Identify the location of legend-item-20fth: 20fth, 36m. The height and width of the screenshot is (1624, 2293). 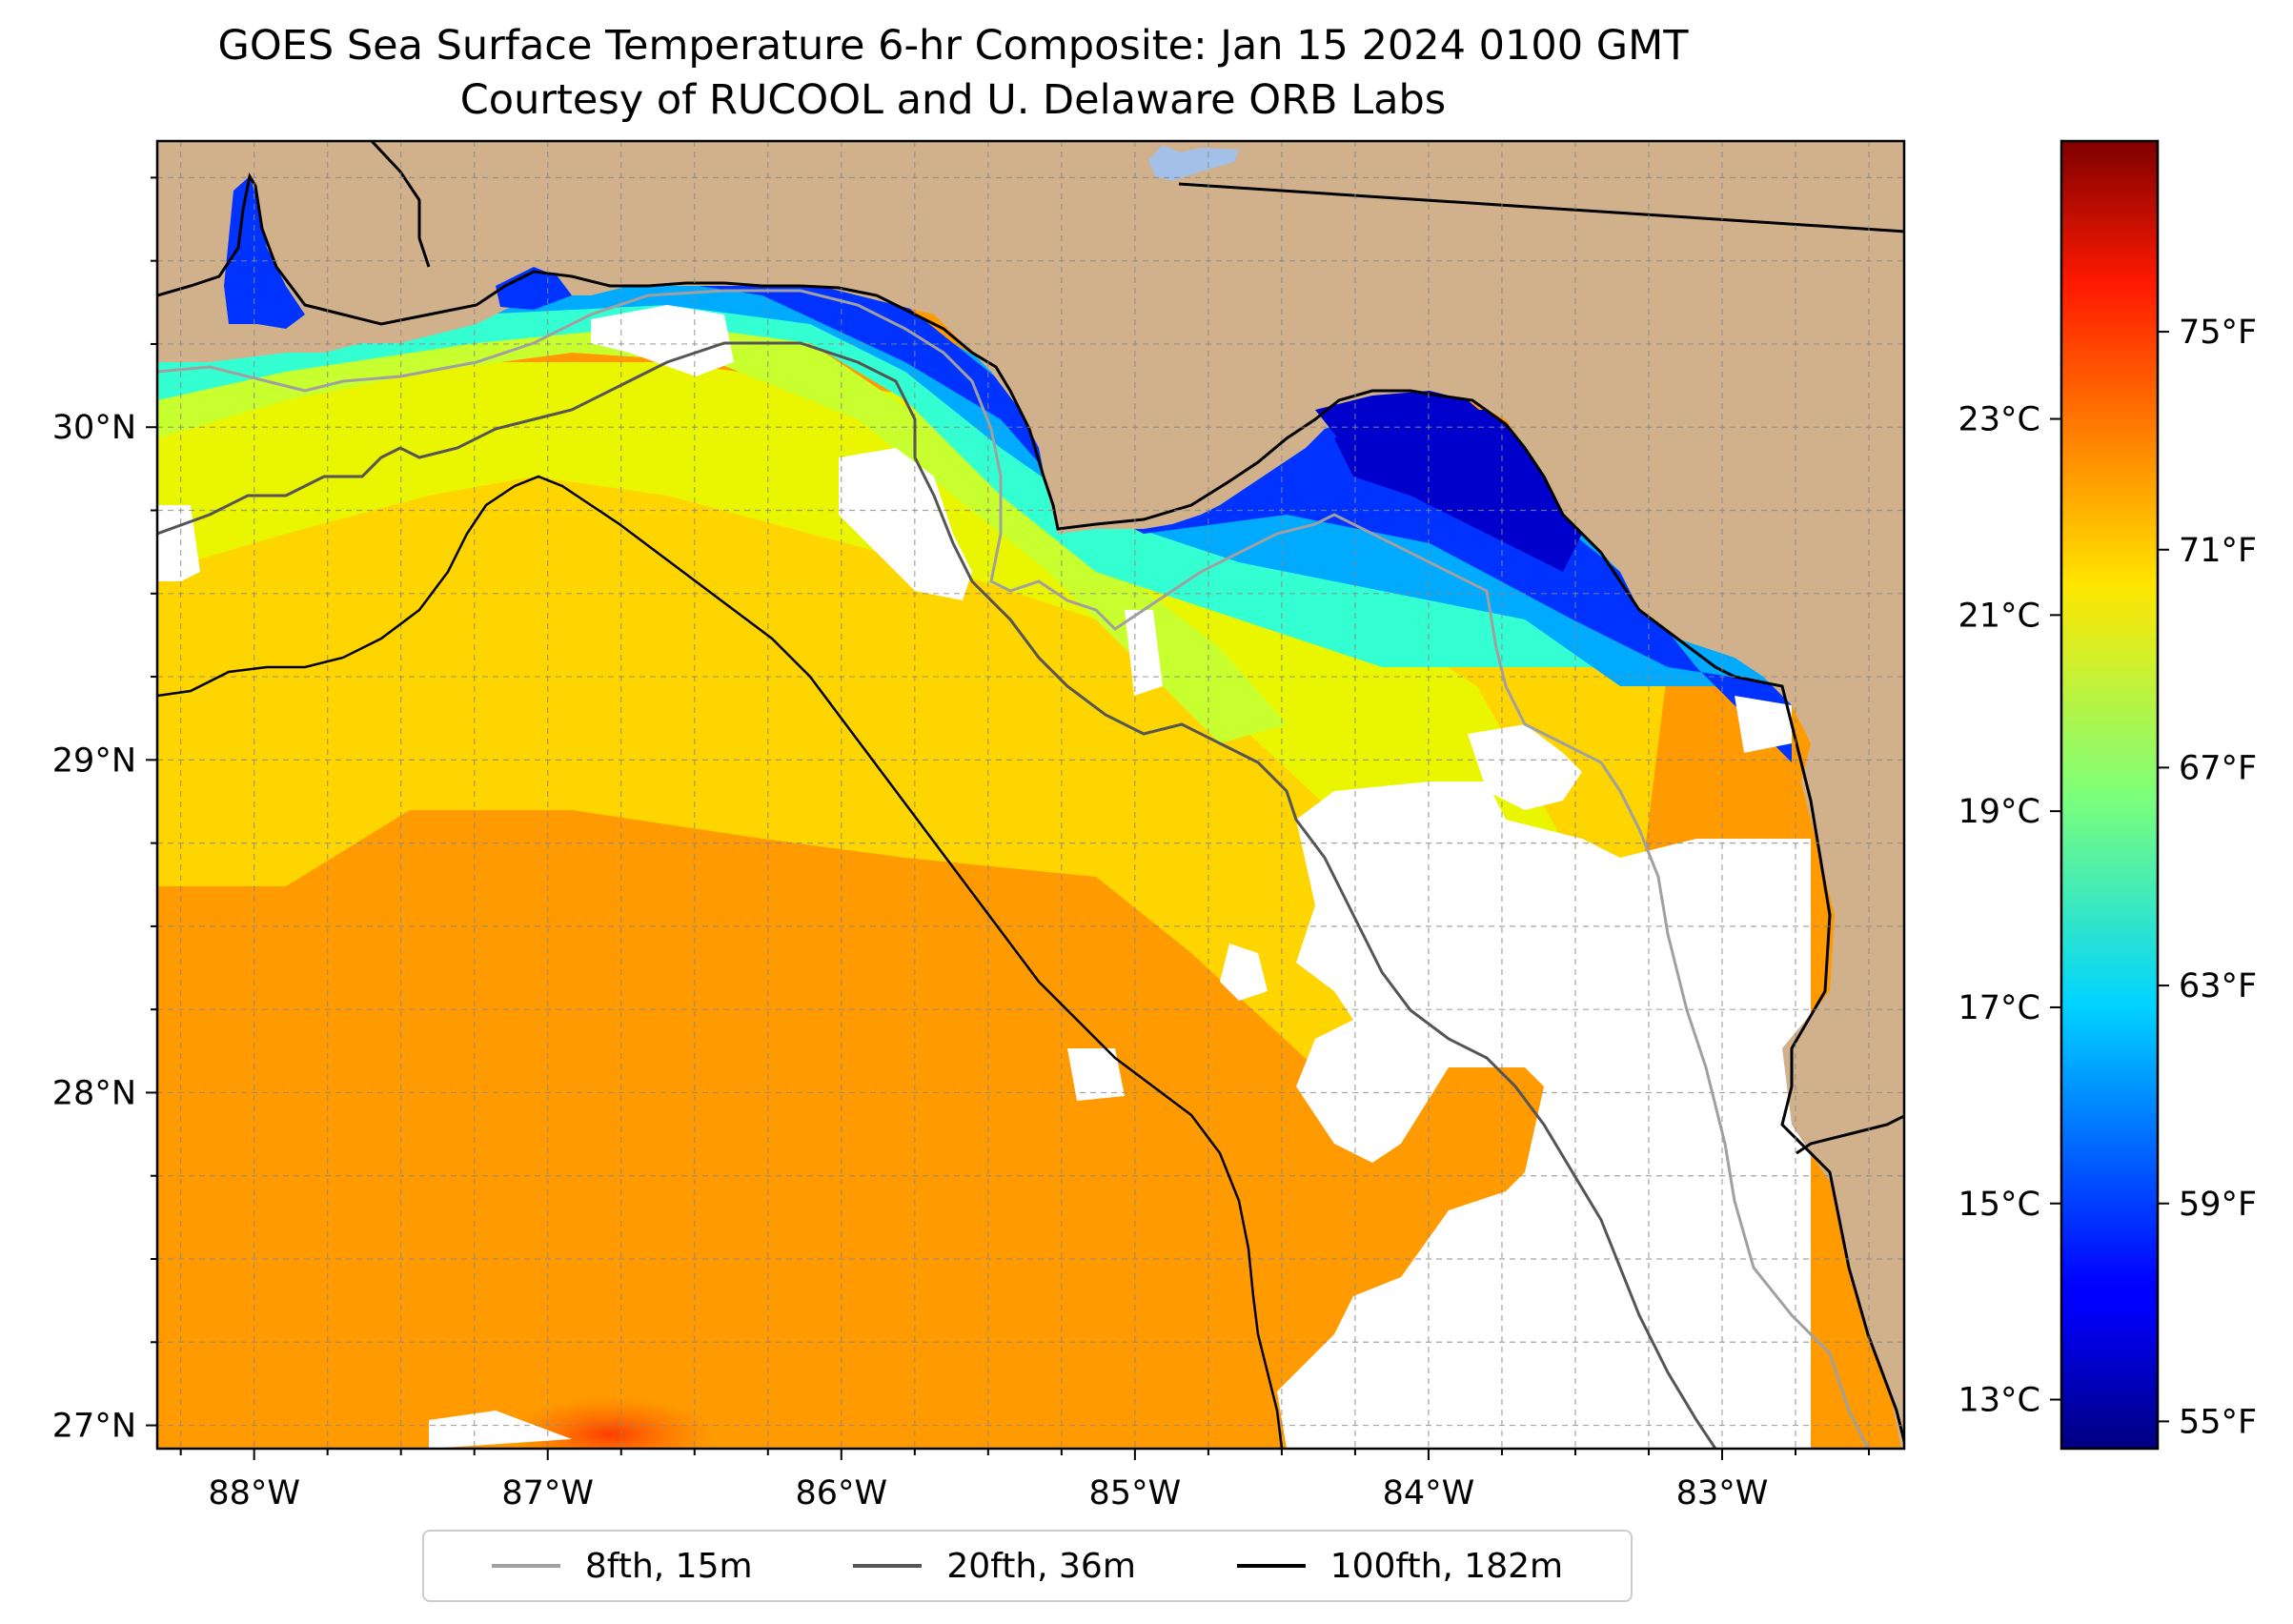
(995, 1566).